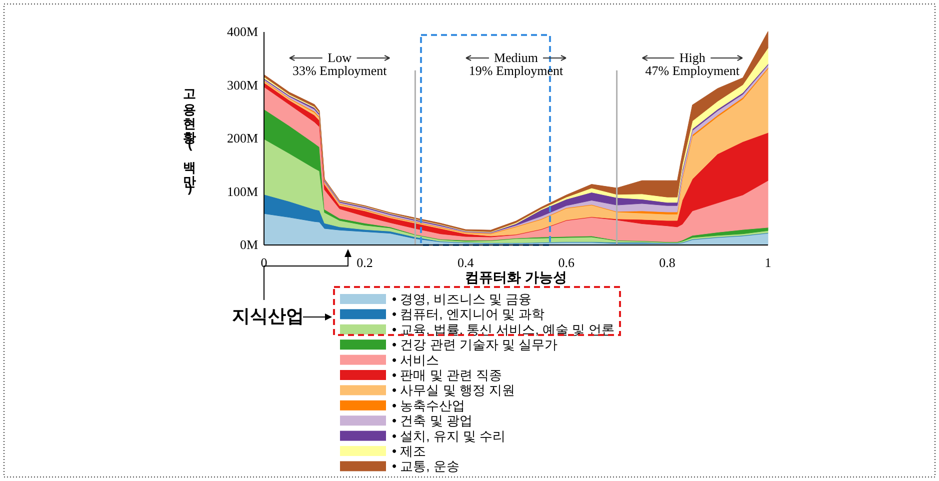 This screenshot has height=481, width=939. I want to click on annotation: Low 33% Employment, so click(340, 64).